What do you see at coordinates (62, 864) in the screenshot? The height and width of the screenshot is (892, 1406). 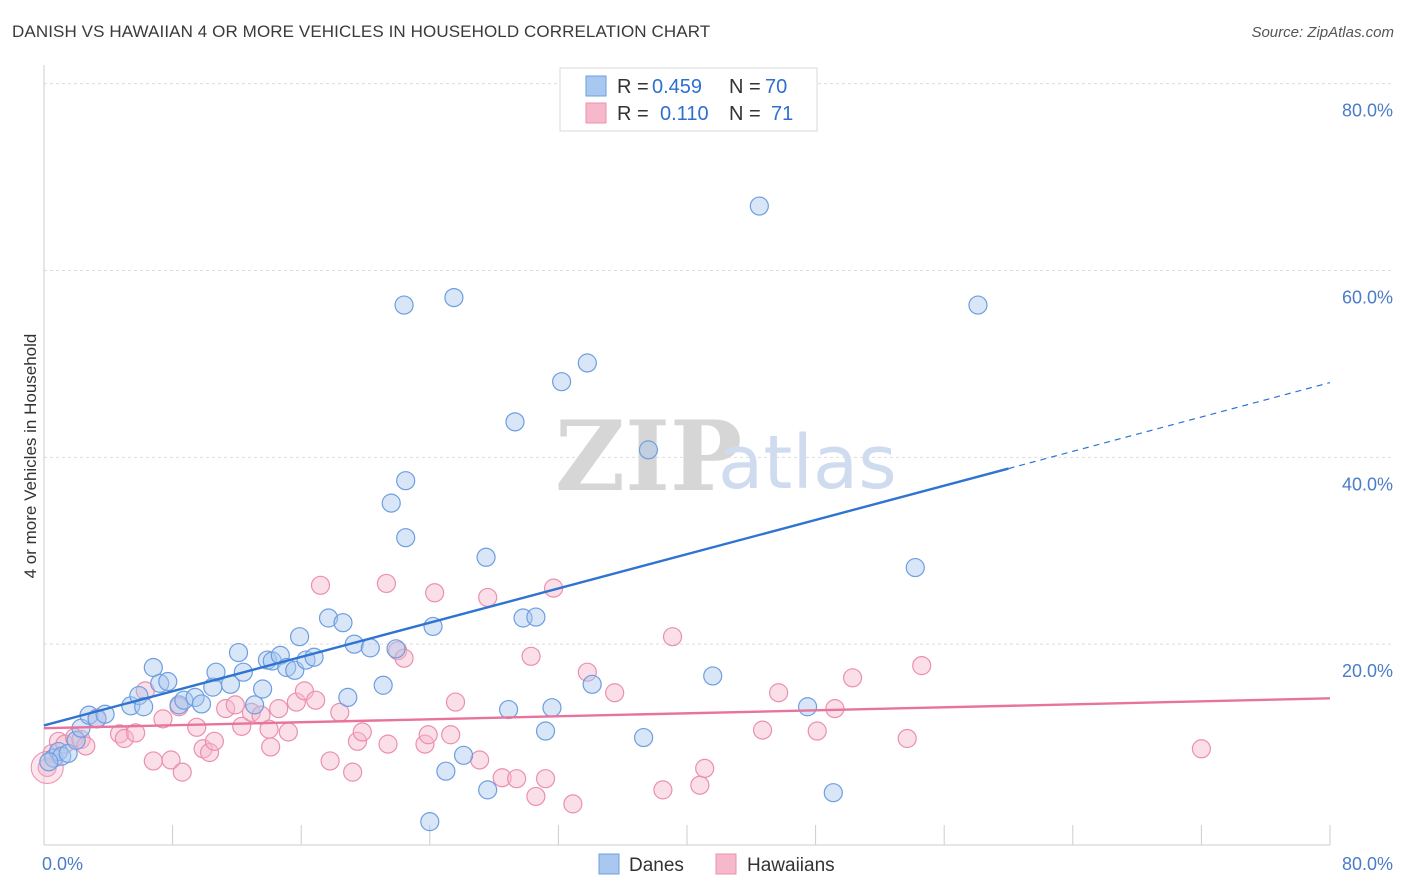 I see `x-tick-label-min: 0.0%` at bounding box center [62, 864].